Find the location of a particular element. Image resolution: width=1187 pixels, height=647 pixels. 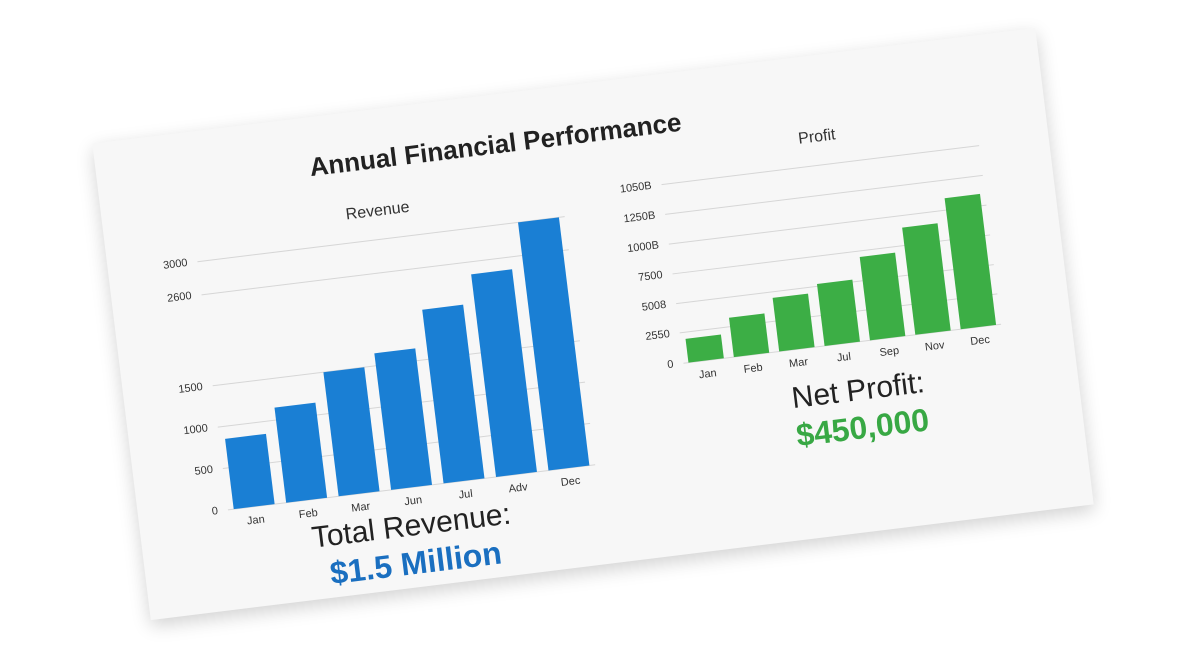

y-tick-label: 7500 is located at coordinates (651, 276).